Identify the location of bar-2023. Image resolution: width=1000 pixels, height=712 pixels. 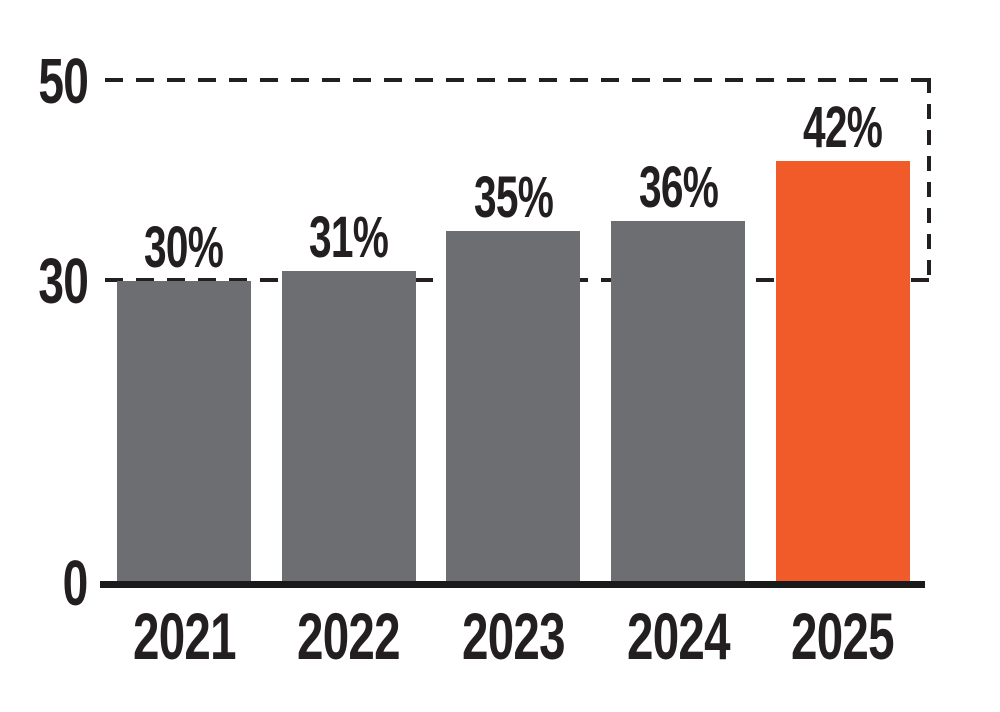
(513, 406).